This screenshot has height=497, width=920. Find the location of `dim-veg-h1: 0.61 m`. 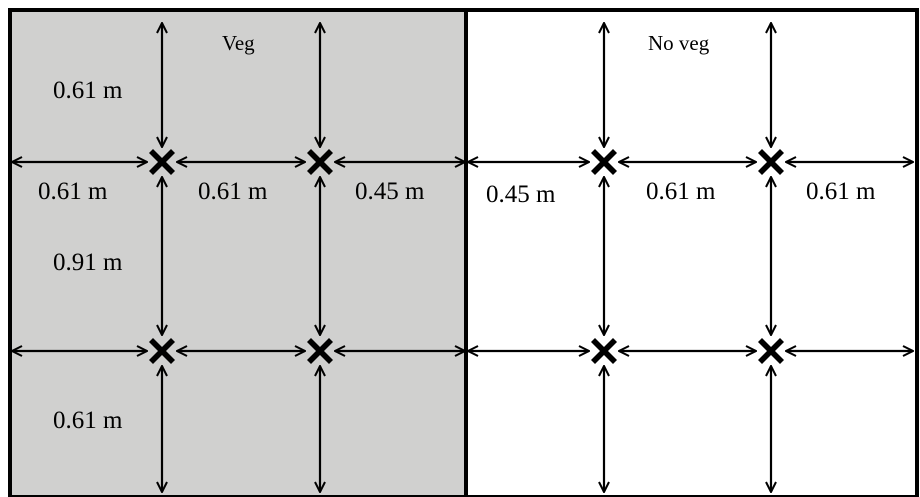

dim-veg-h1: 0.61 m is located at coordinates (73, 191).